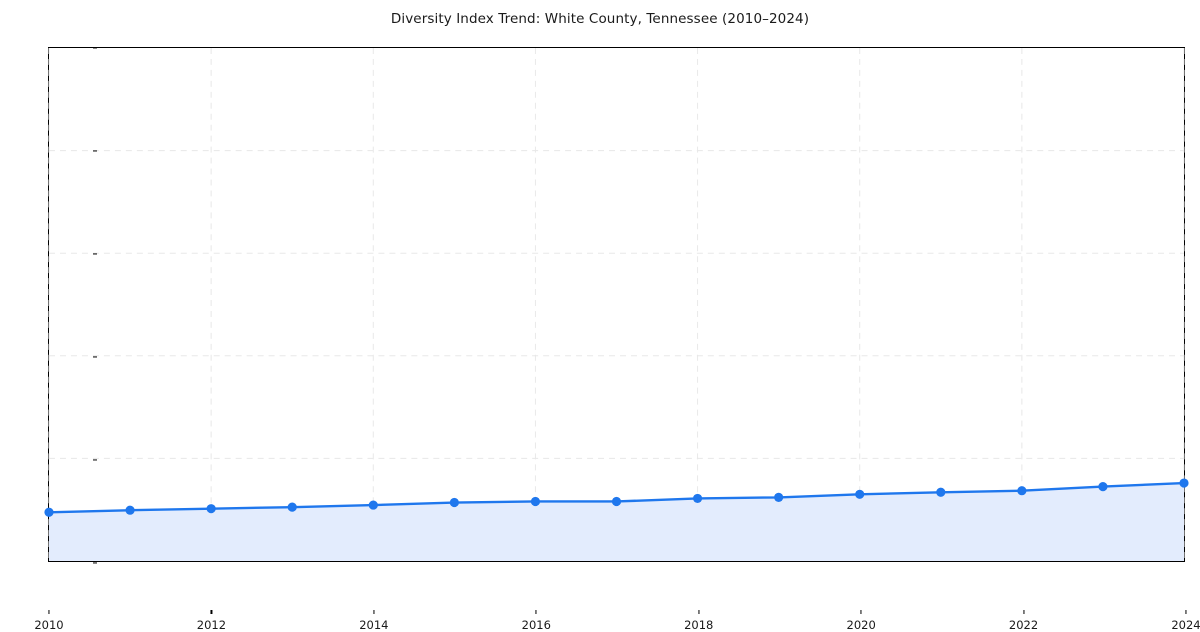 The height and width of the screenshot is (632, 1200). I want to click on x-axis-tick-label: 2014, so click(374, 625).